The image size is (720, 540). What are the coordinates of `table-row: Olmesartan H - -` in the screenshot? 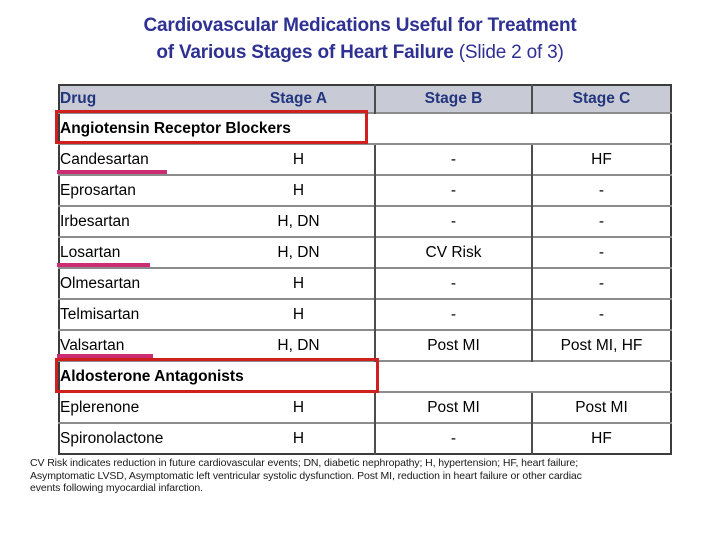 It's located at (365, 283).